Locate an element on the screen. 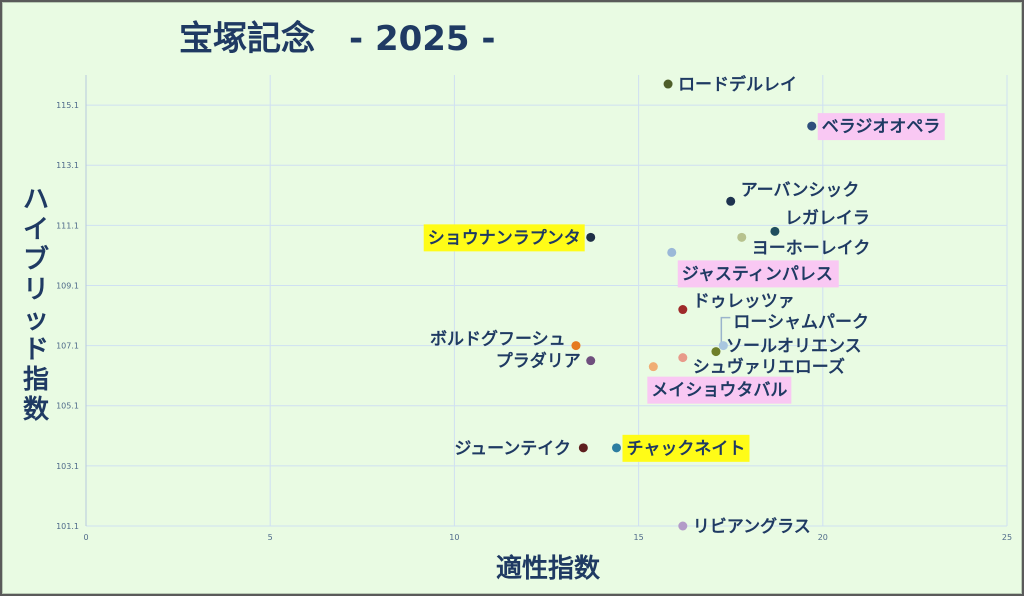 The width and height of the screenshot is (1024, 596). y-axis-label: ハイブリッド指数 is located at coordinates (36, 305).